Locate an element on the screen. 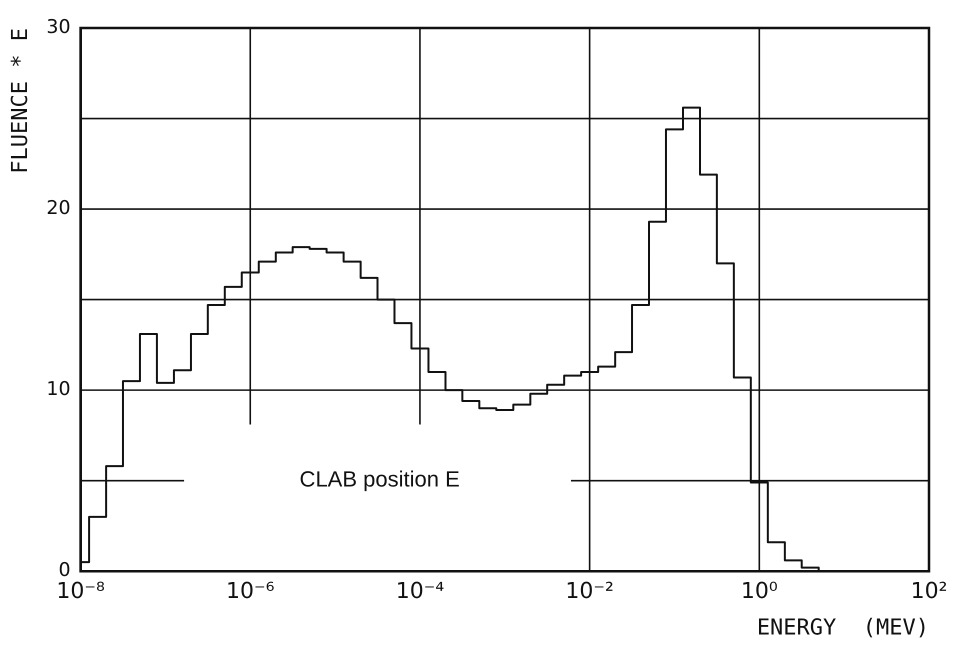  x-tick-label: 10⁻⁴ is located at coordinates (420, 591).